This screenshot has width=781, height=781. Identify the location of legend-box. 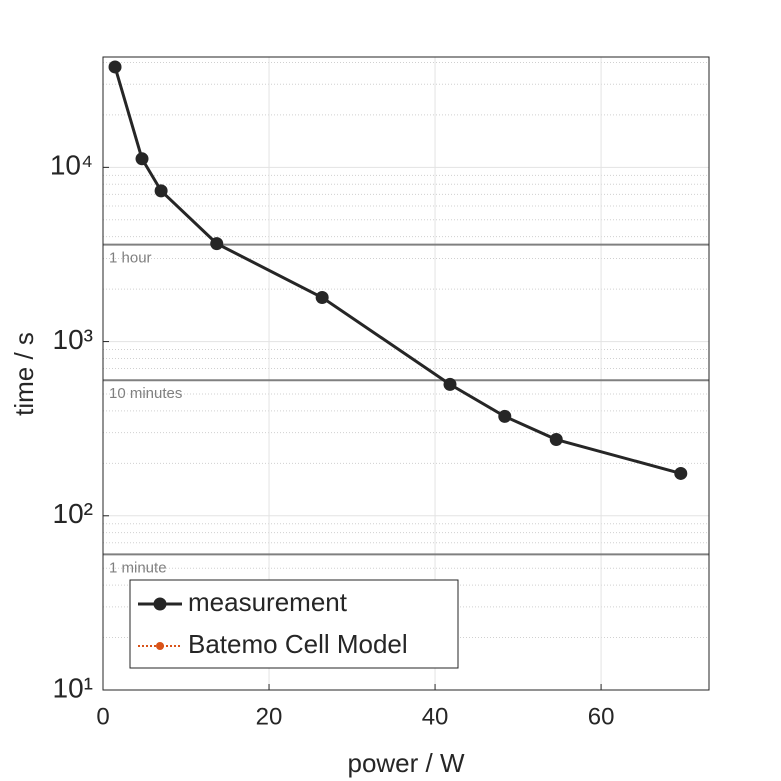
(294, 624).